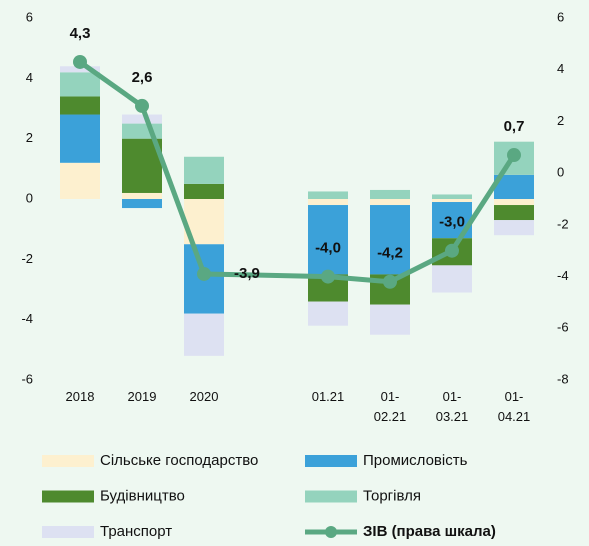  What do you see at coordinates (80, 33) in the screenshot?
I see `value-label: 4,3` at bounding box center [80, 33].